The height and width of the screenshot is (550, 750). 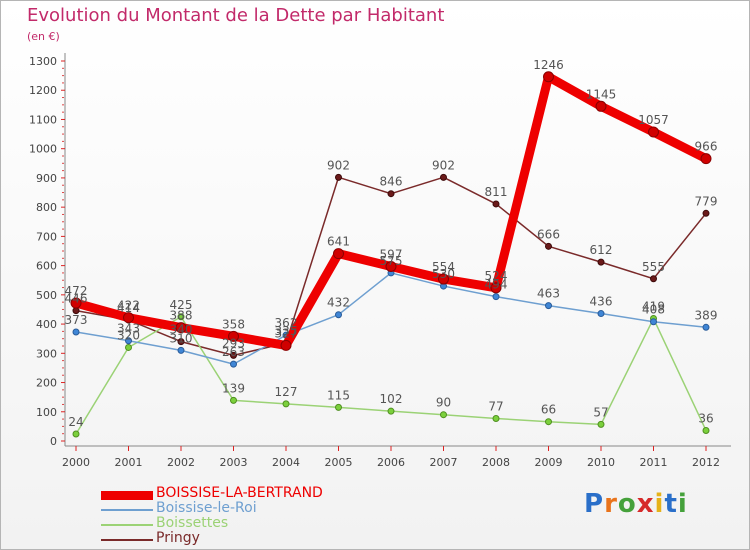 What do you see at coordinates (46, 383) in the screenshot?
I see `y-tick-label: 200` at bounding box center [46, 383].